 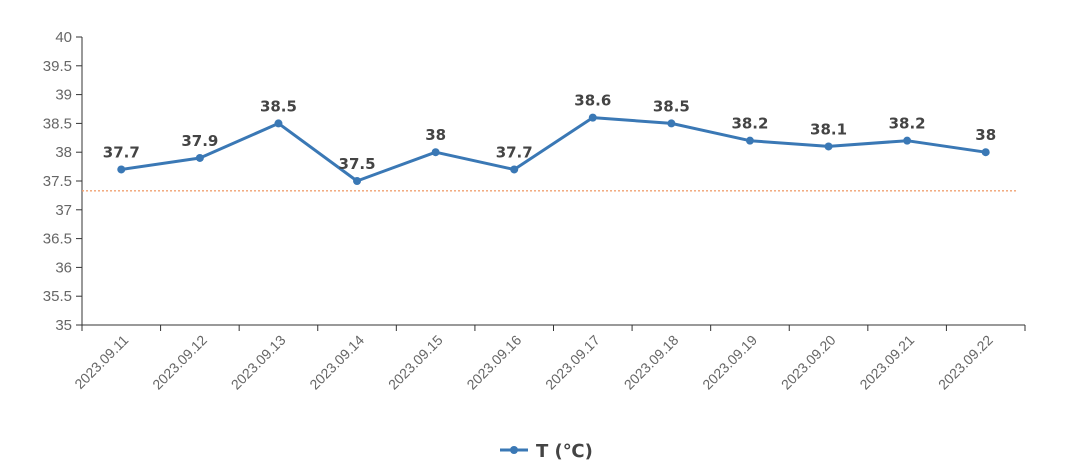 What do you see at coordinates (808, 362) in the screenshot?
I see `x-tick-label: 2023.09.20` at bounding box center [808, 362].